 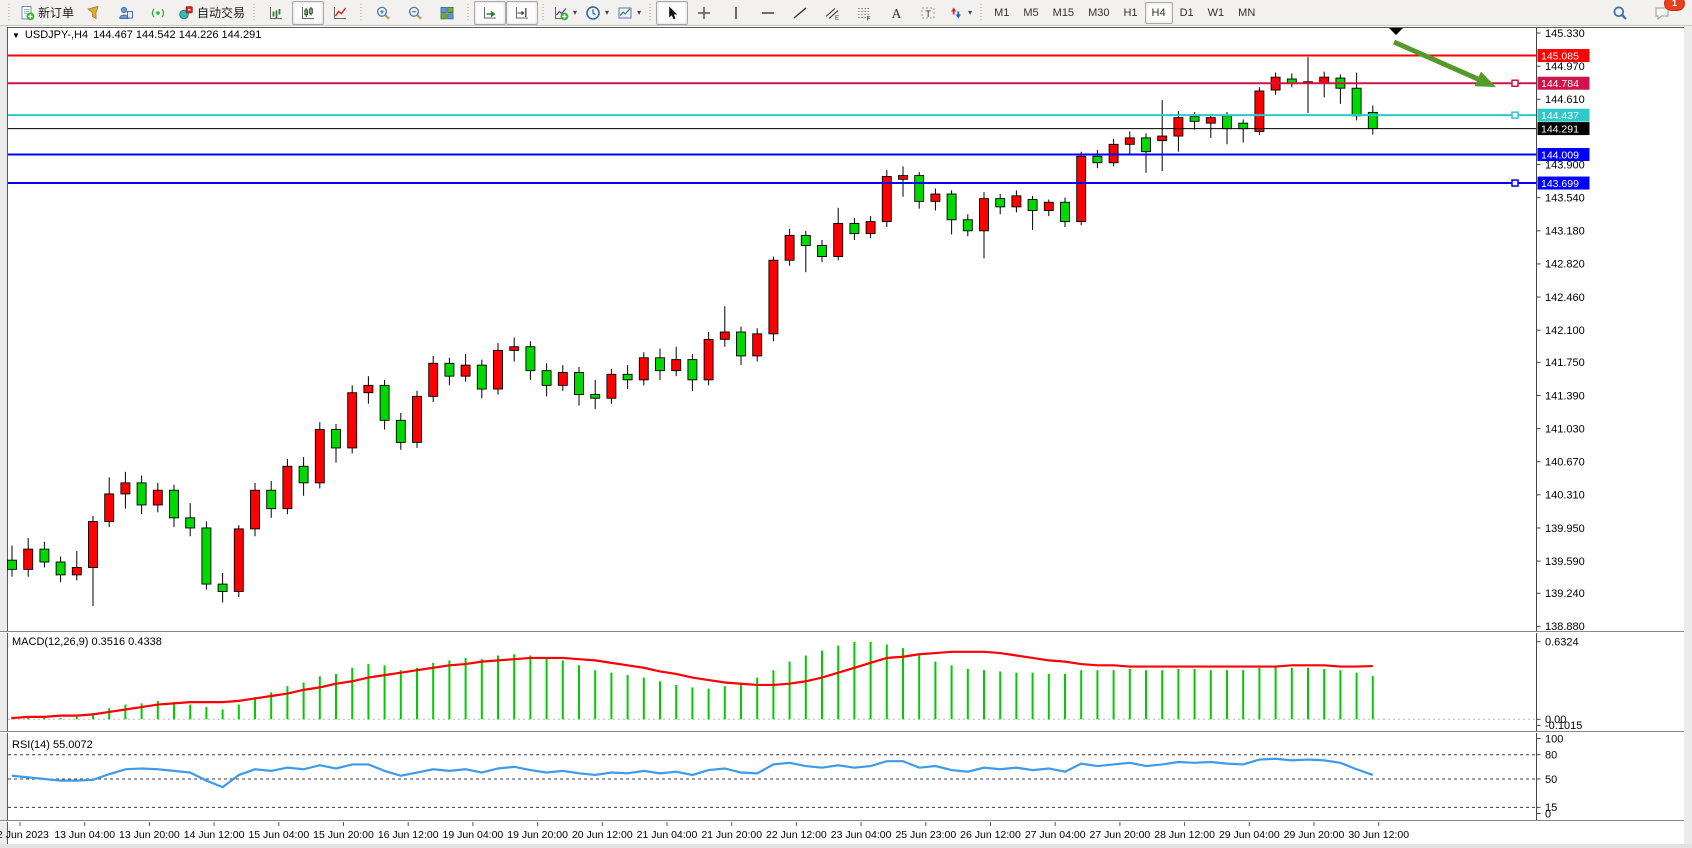 What do you see at coordinates (1158, 12) in the screenshot?
I see `timeframe-h4-button: H4` at bounding box center [1158, 12].